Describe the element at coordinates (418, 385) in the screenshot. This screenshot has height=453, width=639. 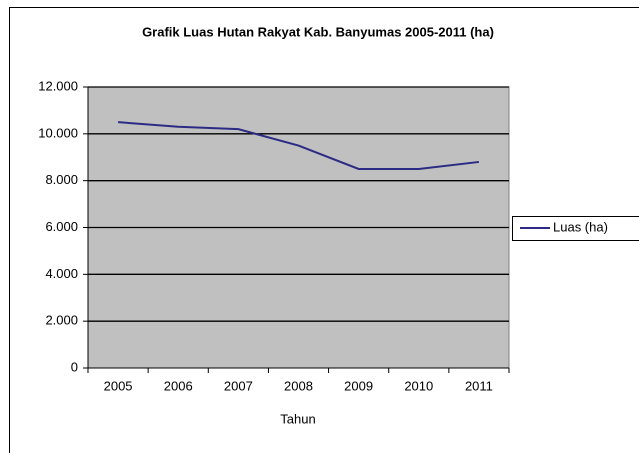
I see `x-tick-label: 2010` at that location.